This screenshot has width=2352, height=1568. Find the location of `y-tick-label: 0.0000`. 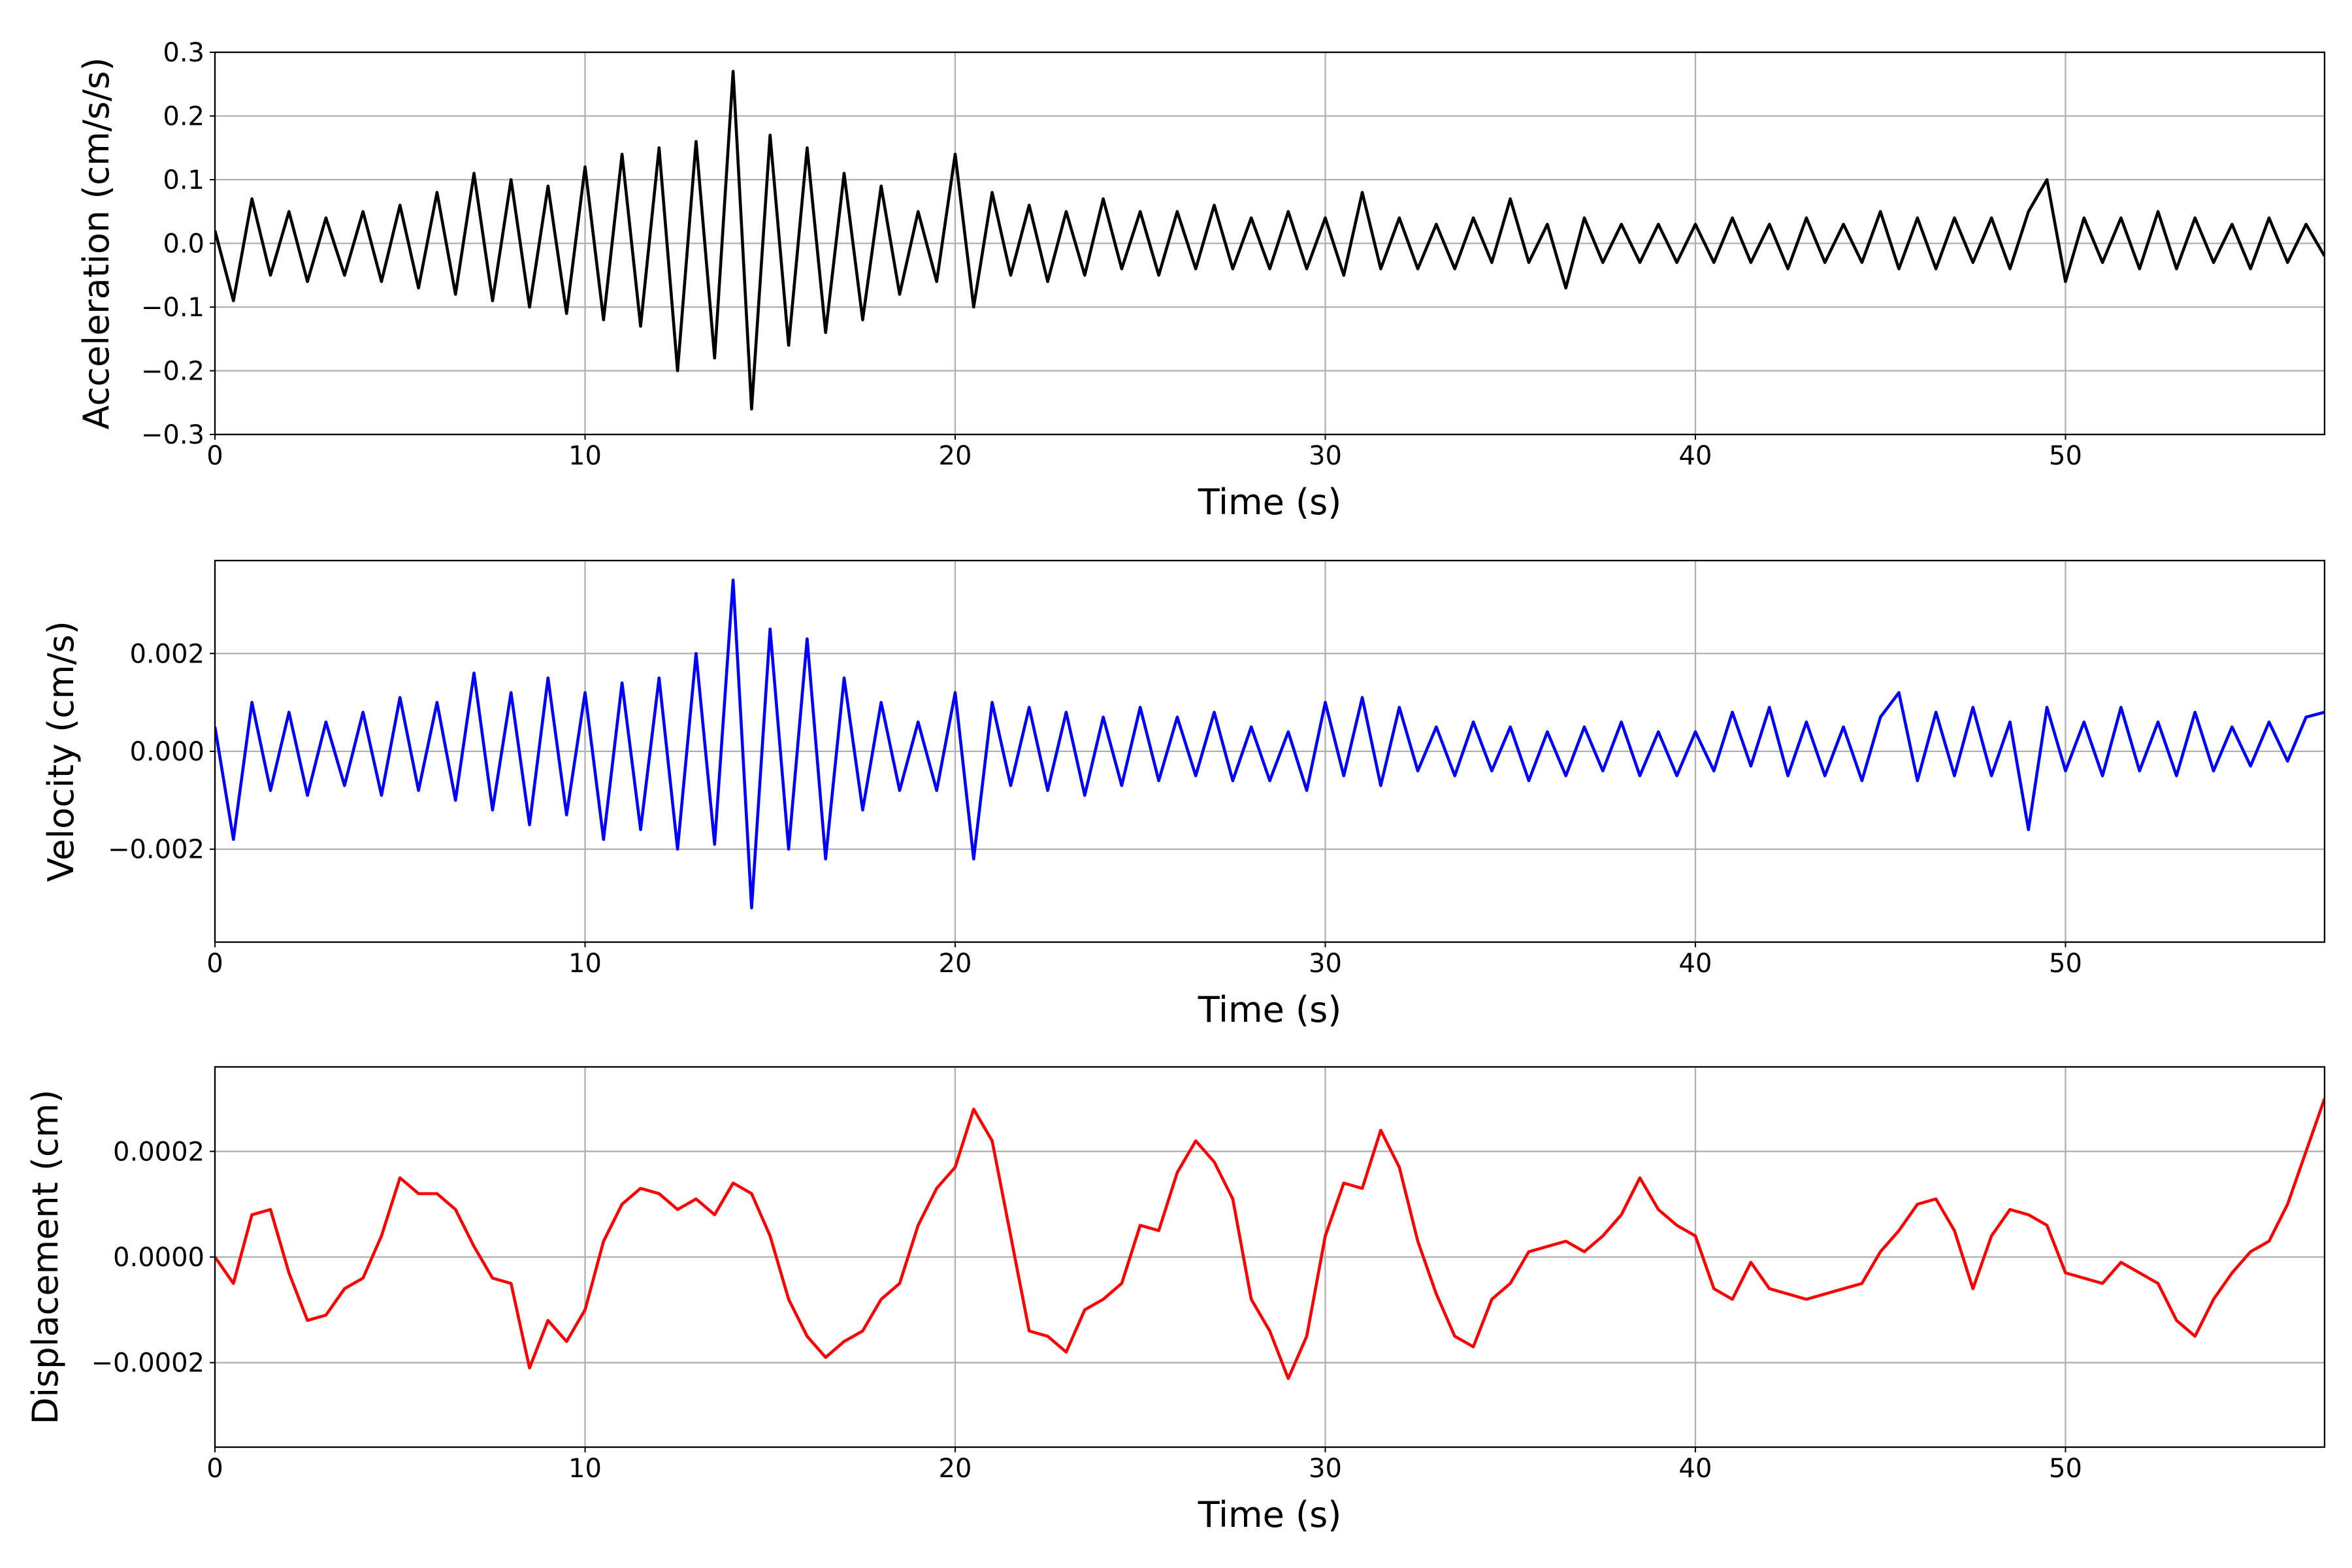

y-tick-label: 0.0000 is located at coordinates (158, 1258).